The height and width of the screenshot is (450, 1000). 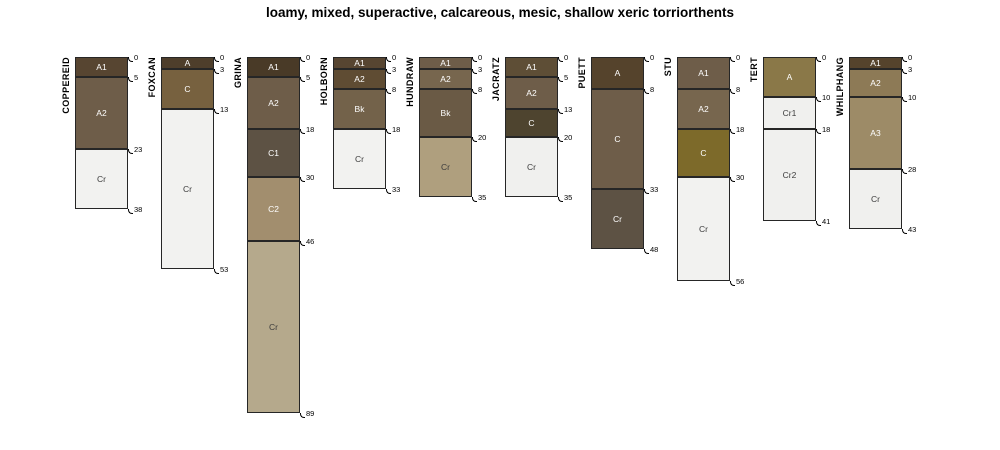 What do you see at coordinates (310, 241) in the screenshot?
I see `depth-label: 46` at bounding box center [310, 241].